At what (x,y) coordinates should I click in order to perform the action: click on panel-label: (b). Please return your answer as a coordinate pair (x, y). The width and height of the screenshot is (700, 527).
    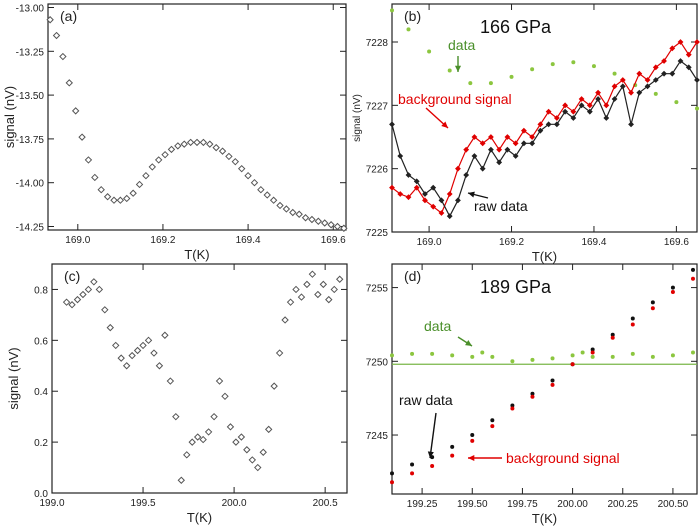
    Looking at the image, I should click on (412, 16).